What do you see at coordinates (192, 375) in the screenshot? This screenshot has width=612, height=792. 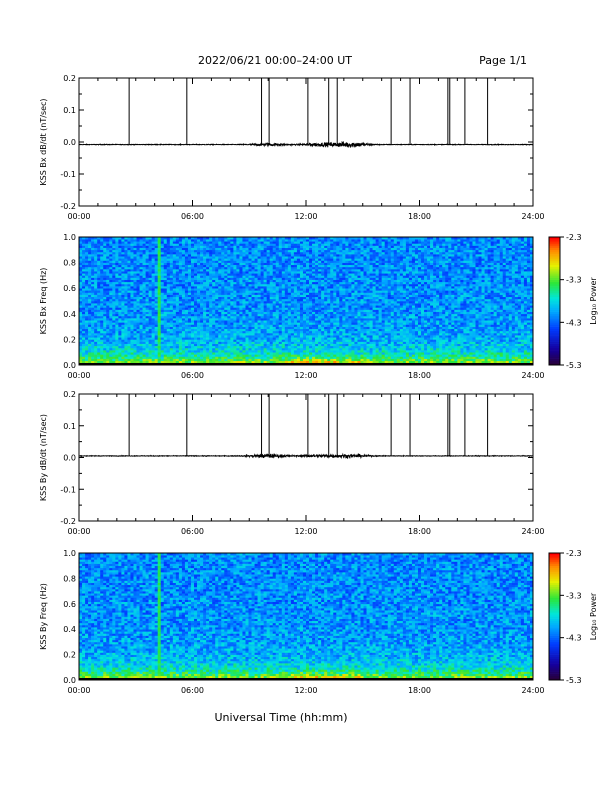 I see `x-tick-label: 06:00` at bounding box center [192, 375].